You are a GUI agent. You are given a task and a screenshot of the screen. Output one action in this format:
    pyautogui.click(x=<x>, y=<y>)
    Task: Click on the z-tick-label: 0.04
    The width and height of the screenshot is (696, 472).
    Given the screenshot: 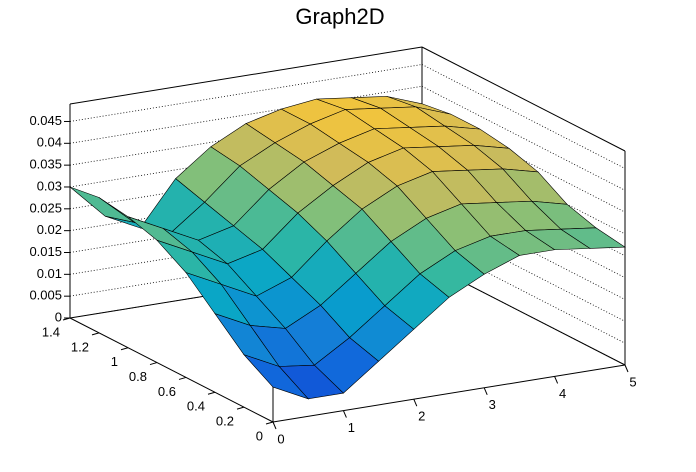 What is the action you would take?
    pyautogui.click(x=49, y=142)
    